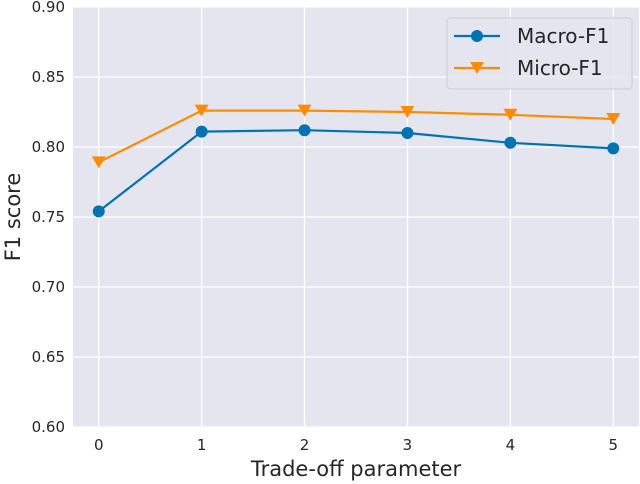 This screenshot has height=484, width=640. What do you see at coordinates (613, 445) in the screenshot?
I see `x-tick-label: 5` at bounding box center [613, 445].